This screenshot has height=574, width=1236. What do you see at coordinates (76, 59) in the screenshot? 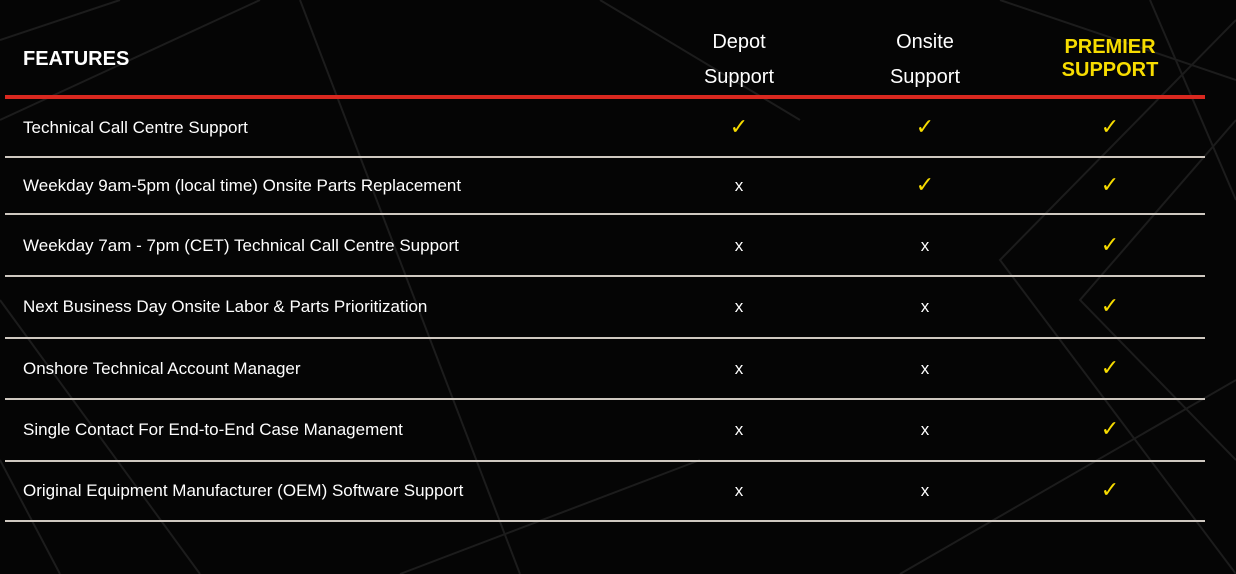
I see `features-heading: FEATURES` at bounding box center [76, 59].